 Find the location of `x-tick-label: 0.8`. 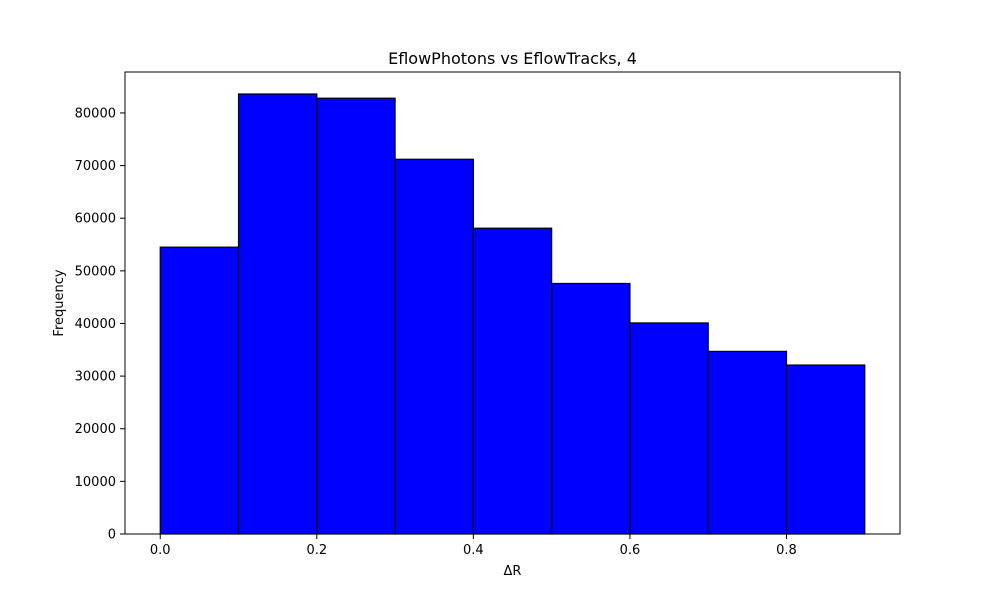

x-tick-label: 0.8 is located at coordinates (786, 550).